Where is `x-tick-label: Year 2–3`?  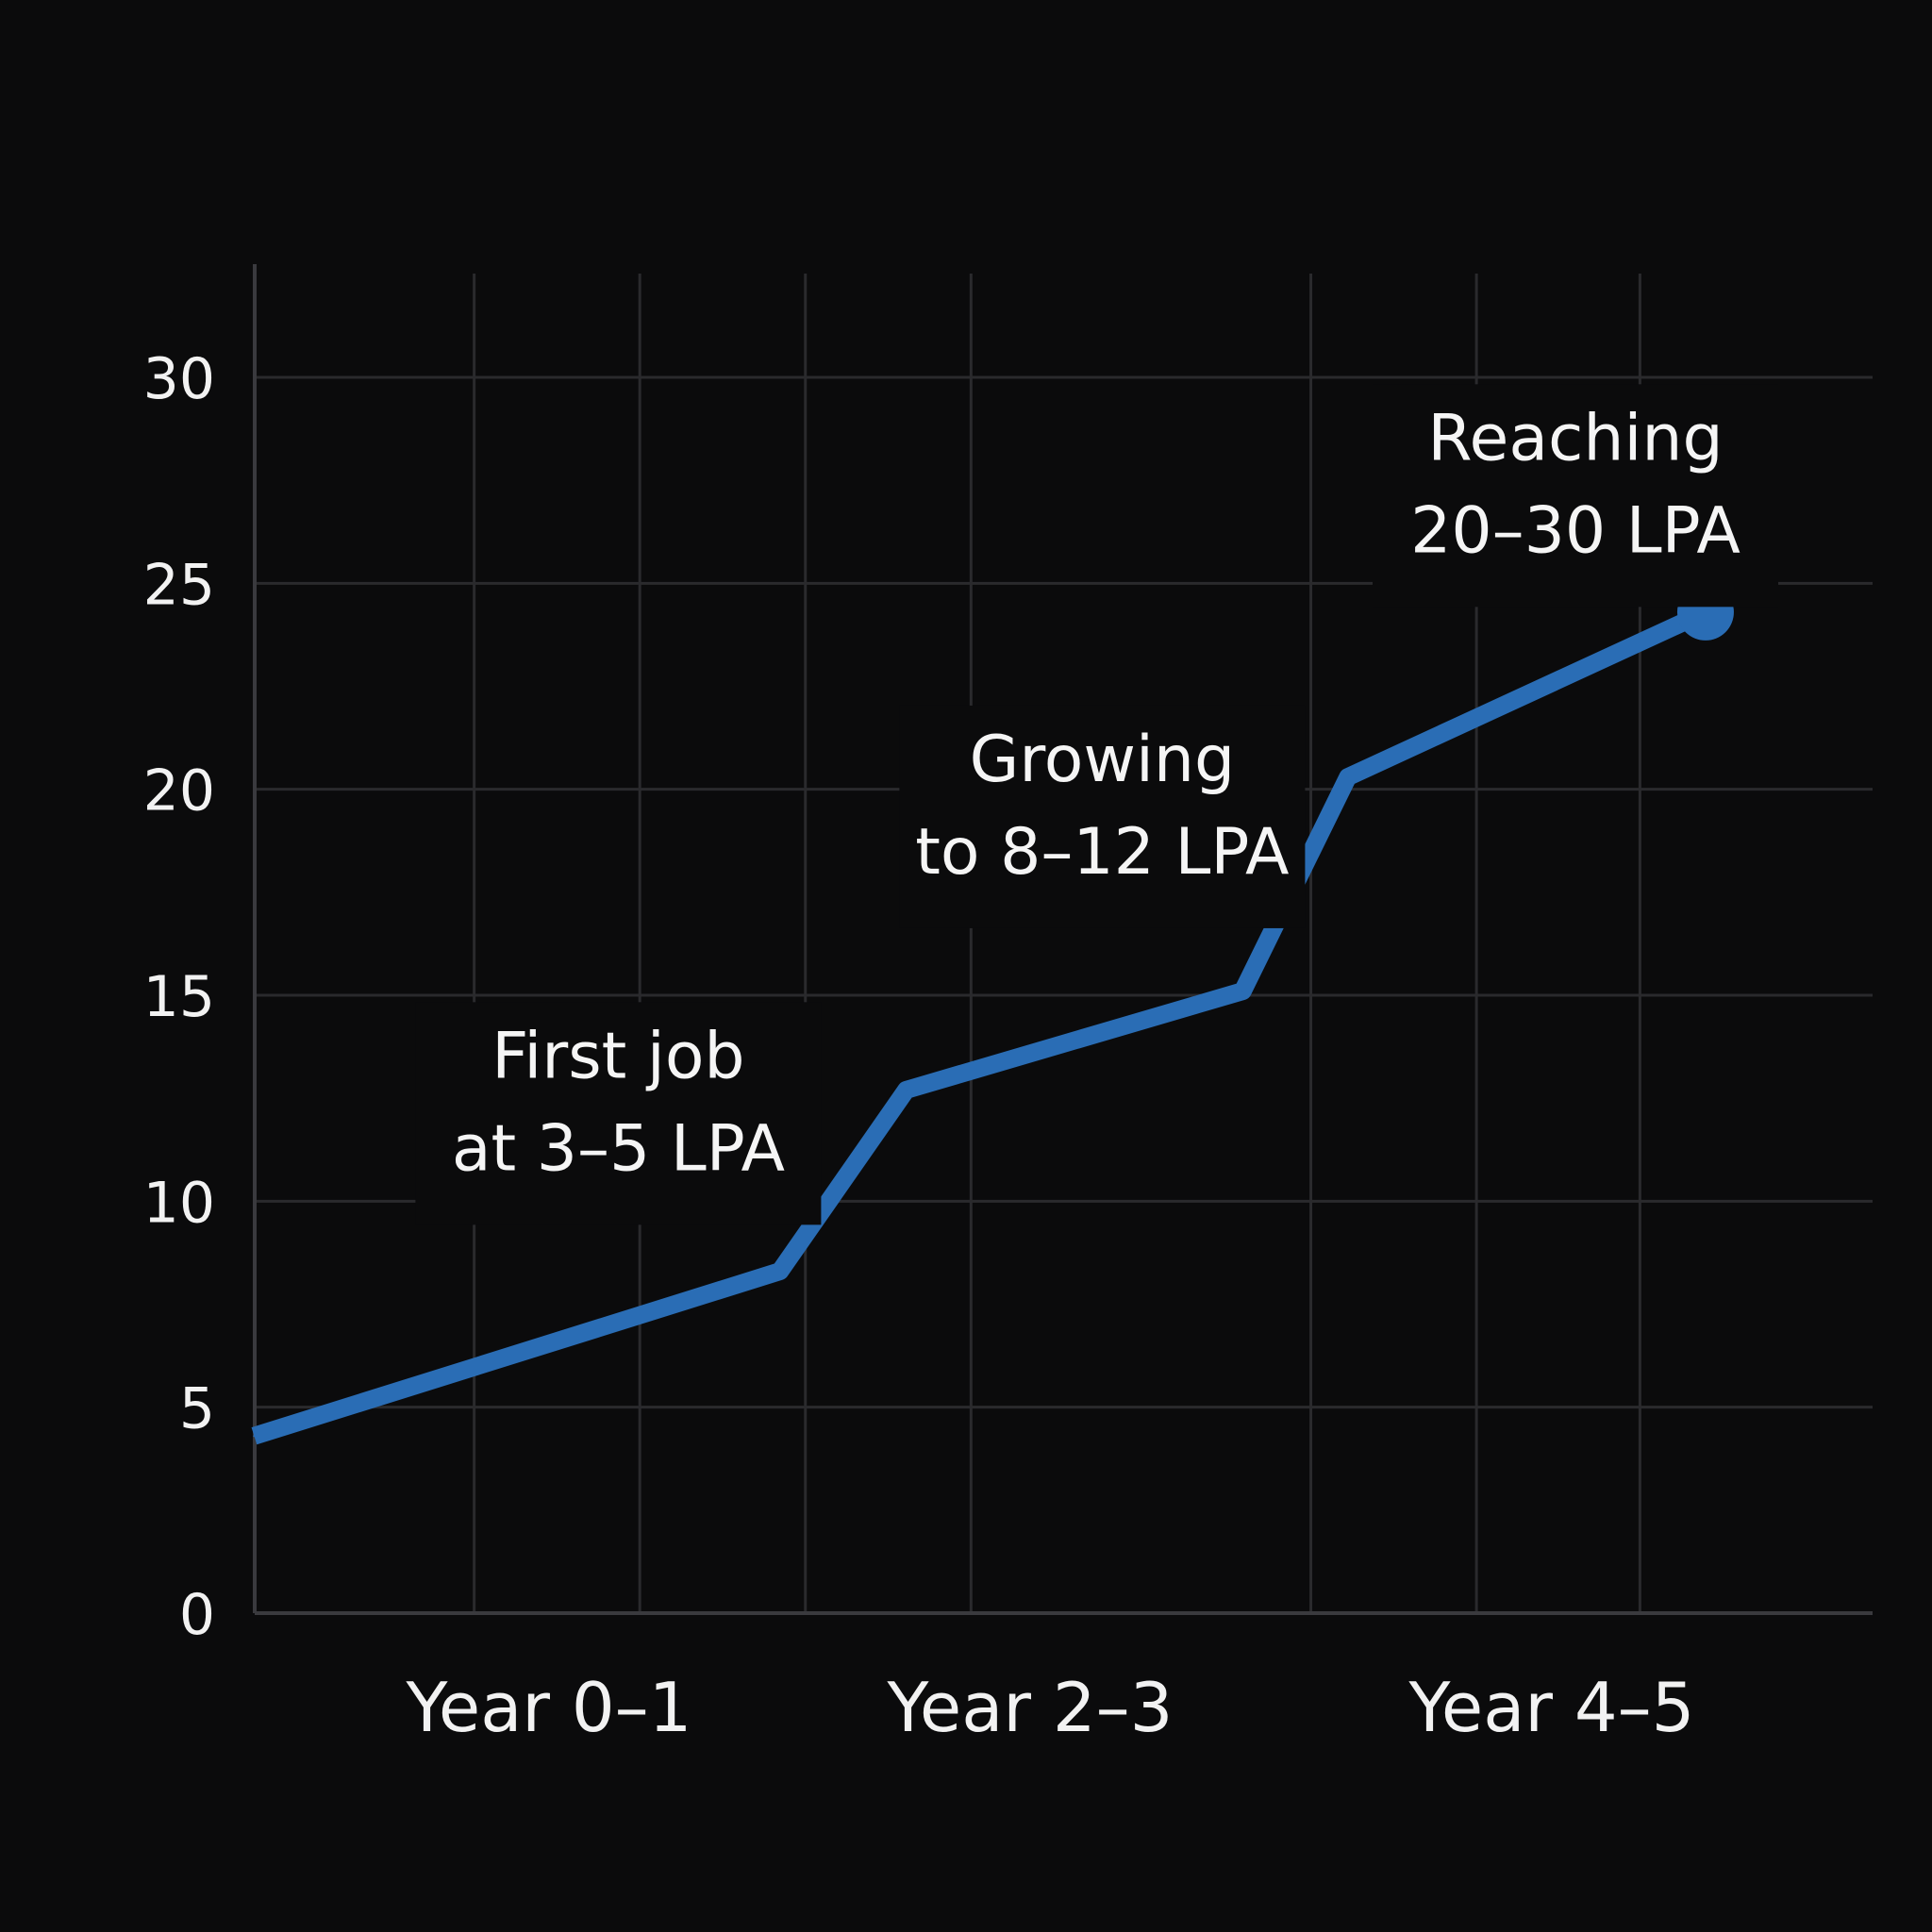
x-tick-label: Year 2–3 is located at coordinates (1030, 1708).